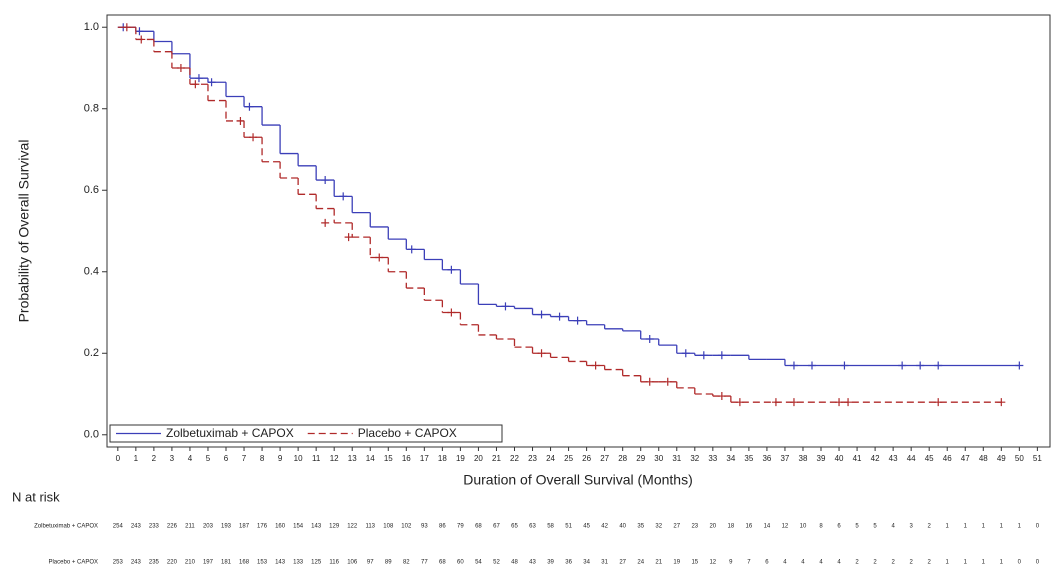 Image resolution: width=1051 pixels, height=573 pixels. I want to click on y-tick-label: 0.2, so click(91, 353).